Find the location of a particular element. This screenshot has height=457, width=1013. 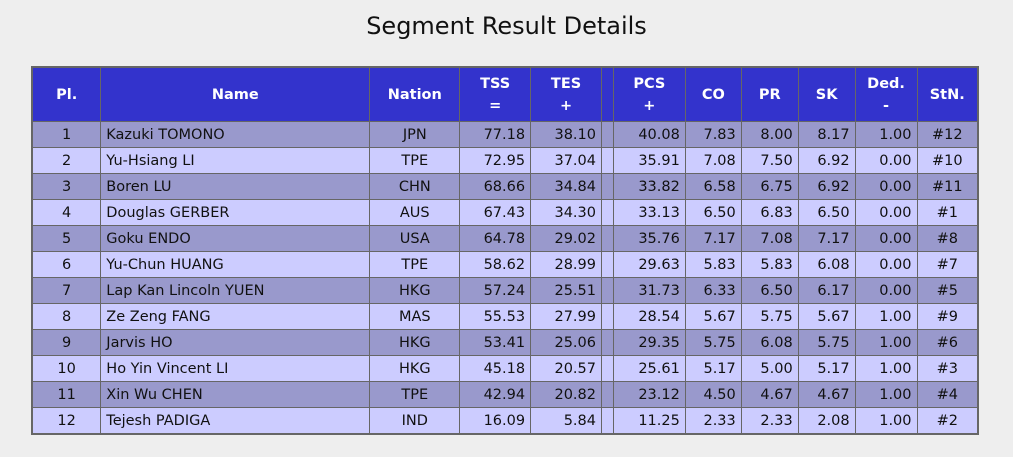

page-title: Segment Result Details is located at coordinates (506, 26).